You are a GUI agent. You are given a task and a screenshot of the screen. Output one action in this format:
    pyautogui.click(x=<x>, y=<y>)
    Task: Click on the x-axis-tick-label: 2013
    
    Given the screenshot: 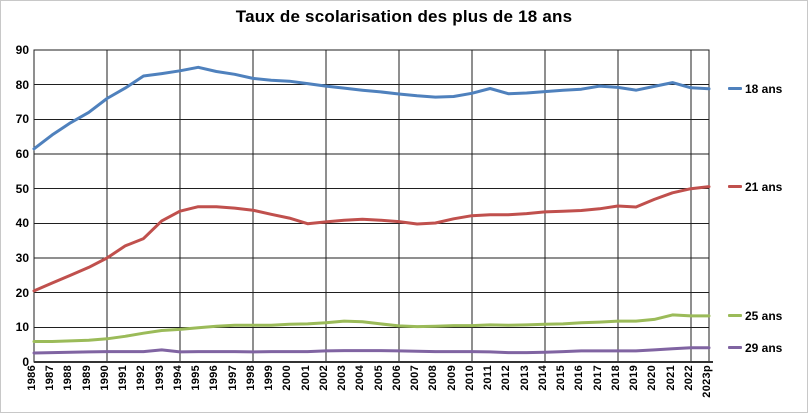 What is the action you would take?
    pyautogui.click(x=524, y=378)
    